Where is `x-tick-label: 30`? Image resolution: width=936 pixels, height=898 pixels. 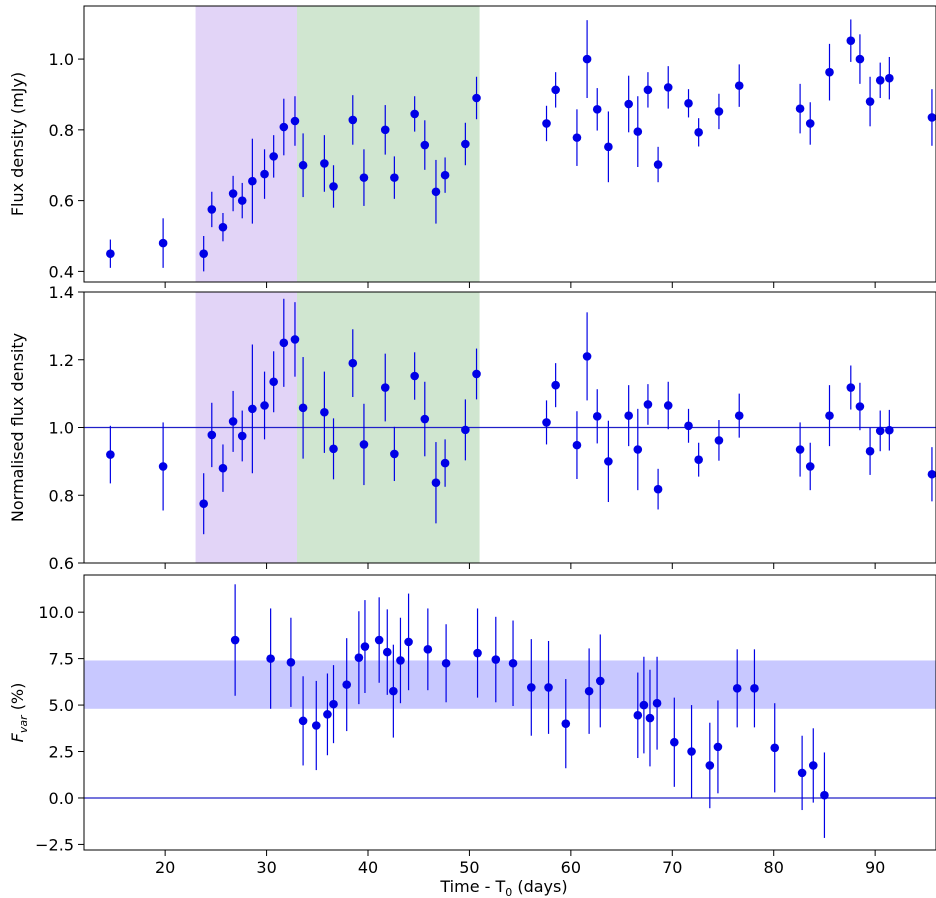 x-tick-label: 30 is located at coordinates (266, 867).